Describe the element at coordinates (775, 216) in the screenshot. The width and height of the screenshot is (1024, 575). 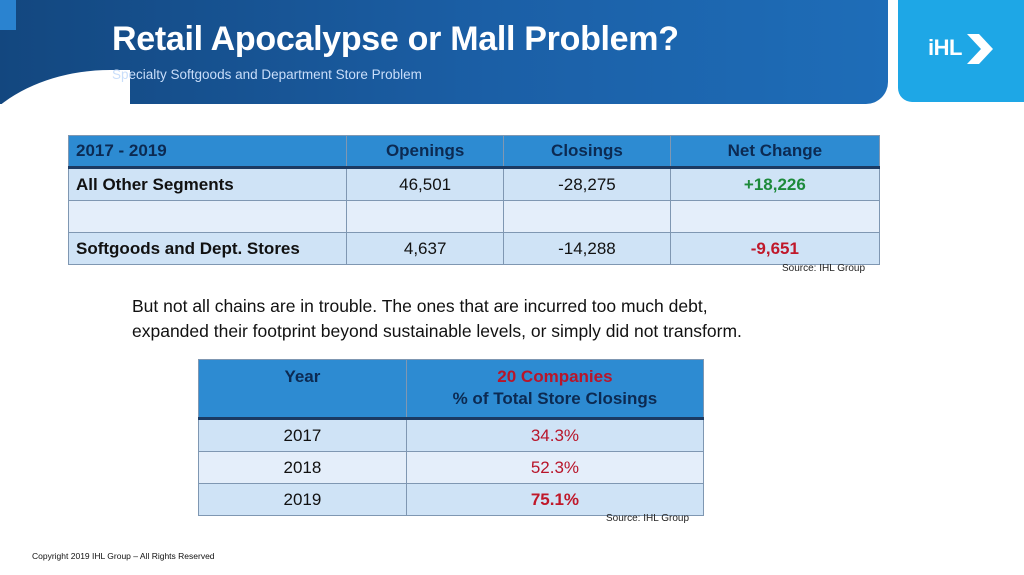
I see `net-change-cell` at that location.